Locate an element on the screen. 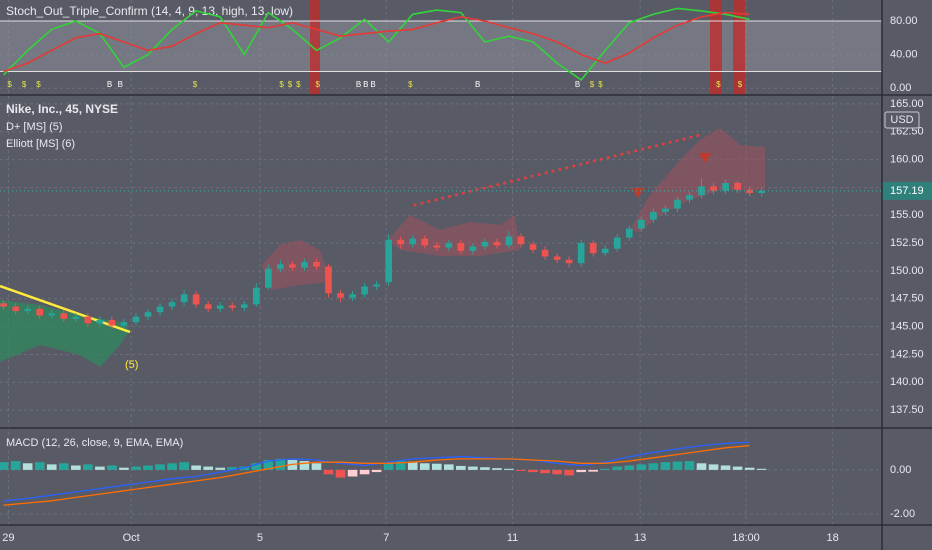  y-tick-label: 145.00 is located at coordinates (907, 327).